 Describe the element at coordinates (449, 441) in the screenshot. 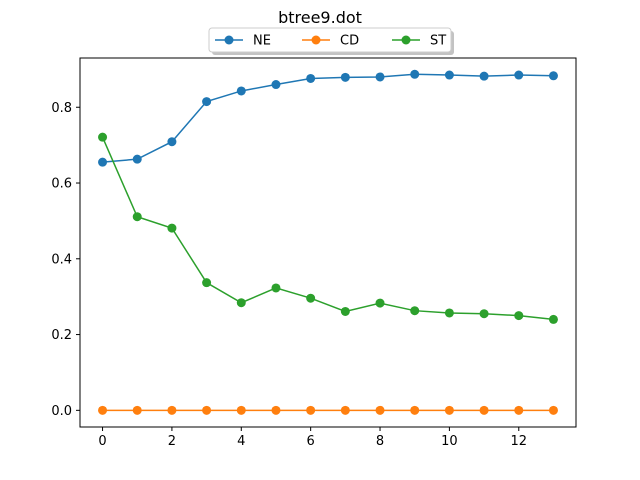

I see `x-tick-label: 10` at that location.